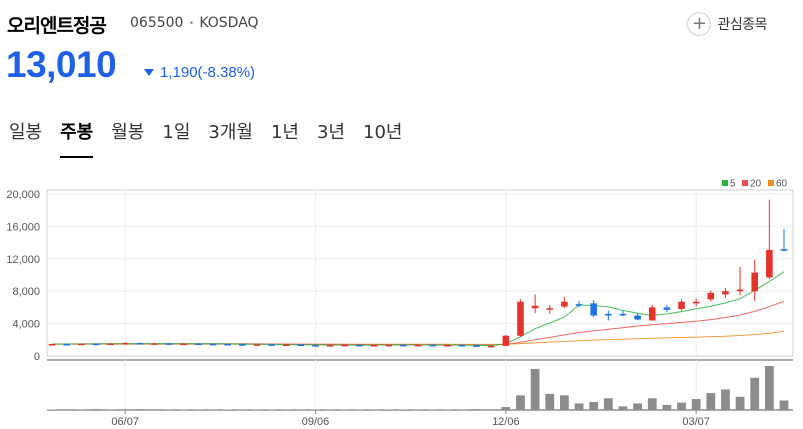 Image resolution: width=803 pixels, height=429 pixels. What do you see at coordinates (696, 422) in the screenshot?
I see `x-tick-label: 03/07` at bounding box center [696, 422].